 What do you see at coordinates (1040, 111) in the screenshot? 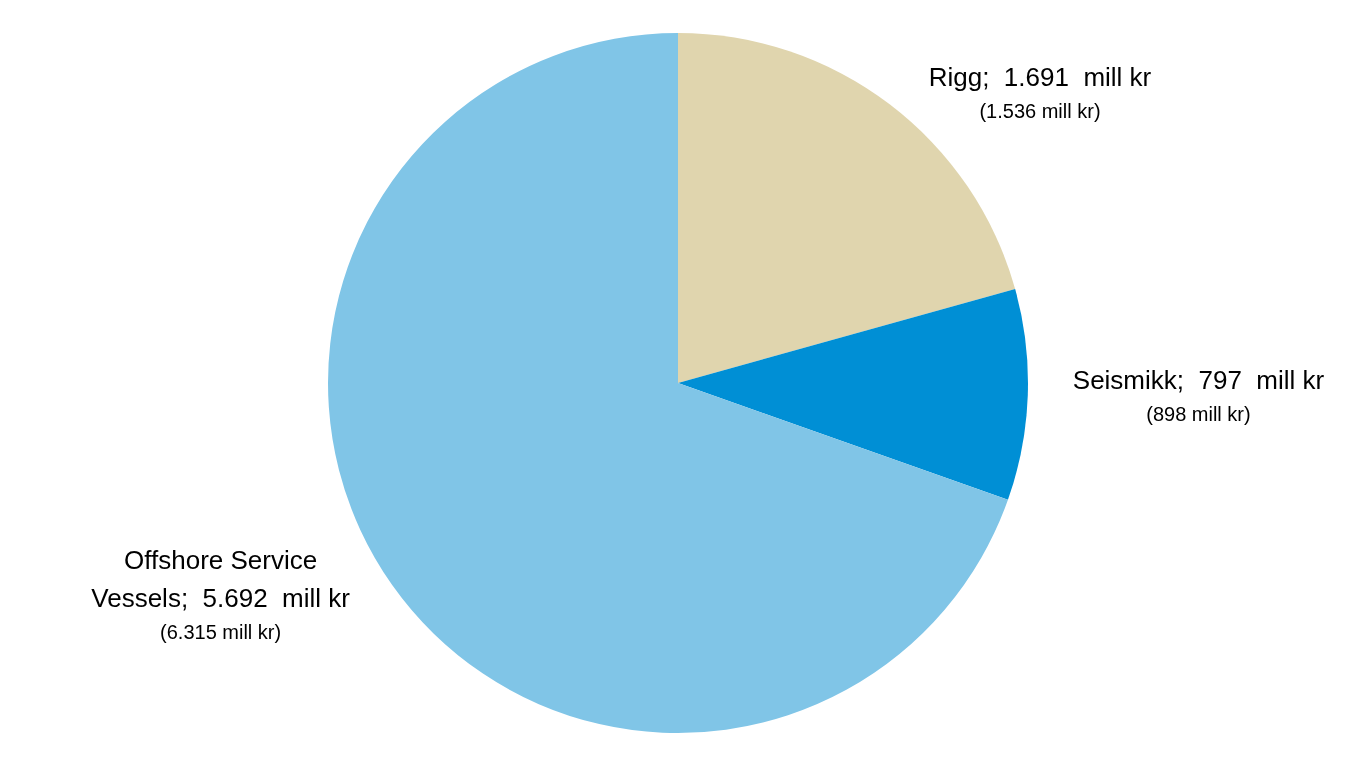
I see `text: (1.536 mill kr)` at bounding box center [1040, 111].